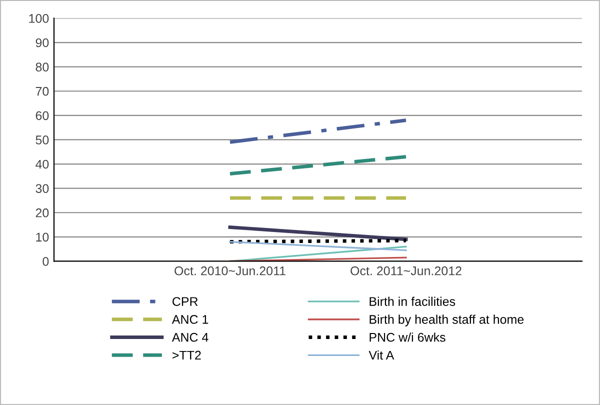 This screenshot has width=600, height=405. Describe the element at coordinates (39, 18) in the screenshot. I see `y-tick-label: 100` at that location.